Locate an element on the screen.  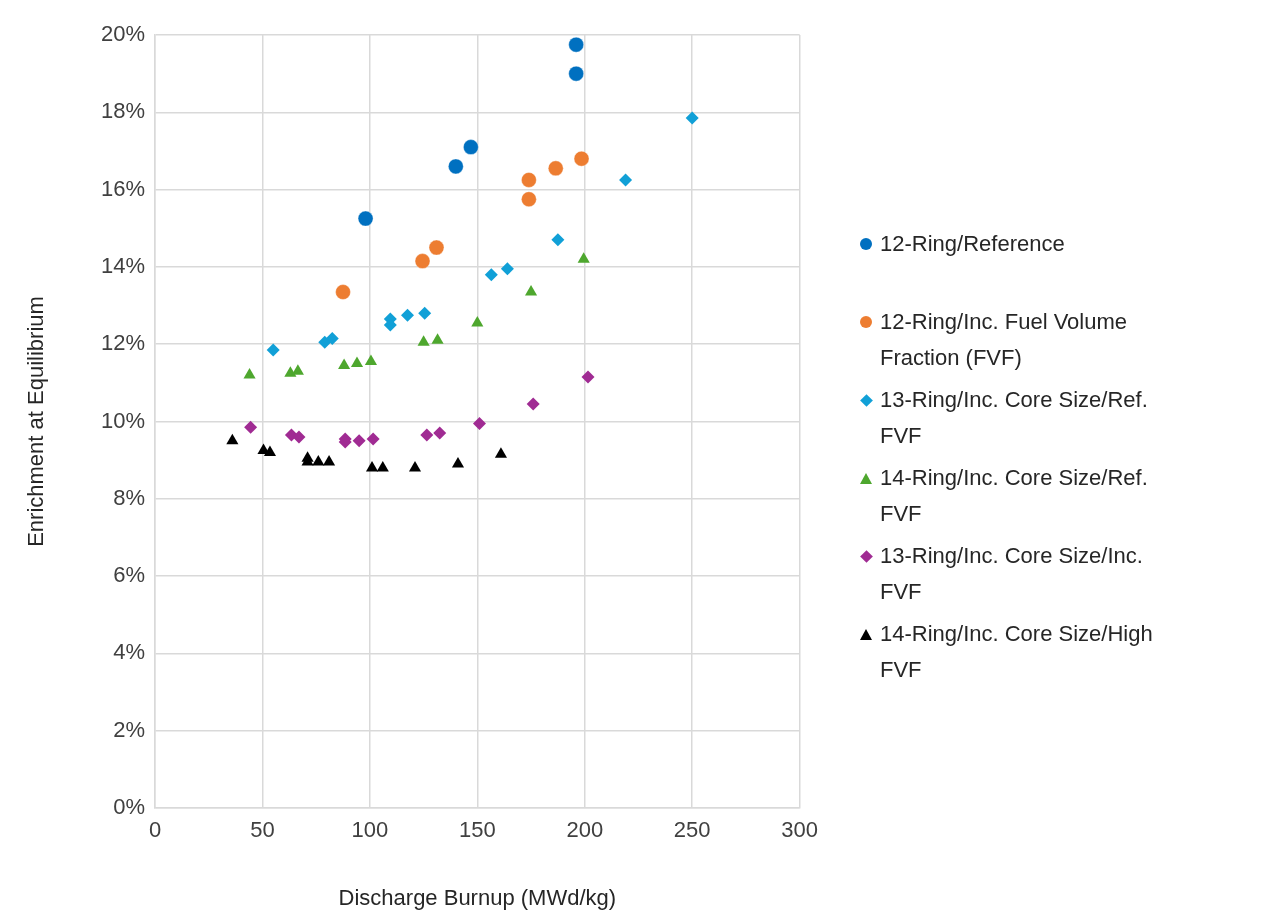
y-tick-label: 14% is located at coordinates (122, 265).